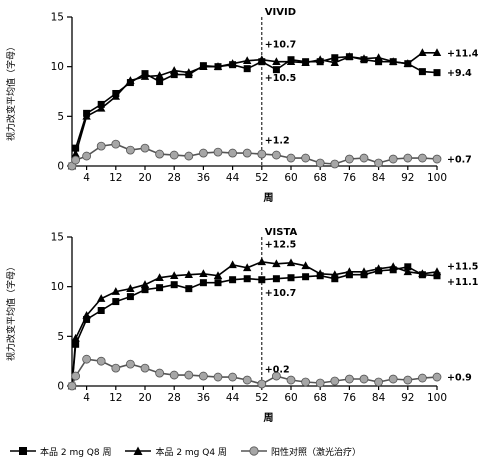 Image resolution: width=501 pixels, height=463 pixels. Describe the element at coordinates (459, 73) in the screenshot. I see `value-annotation: +9.4` at that location.